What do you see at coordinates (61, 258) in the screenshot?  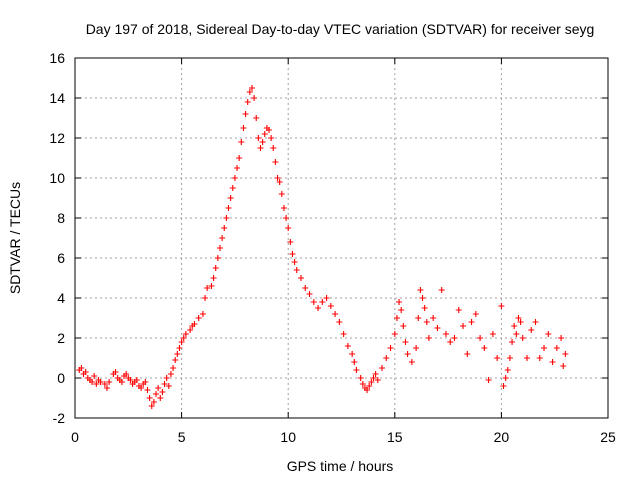 I see `y-tick-label: 6` at bounding box center [61, 258].